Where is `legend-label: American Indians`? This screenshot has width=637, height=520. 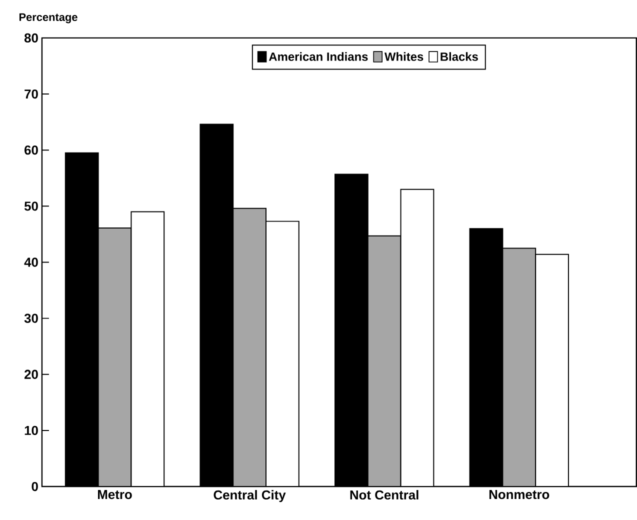 legend-label: American Indians is located at coordinates (318, 57).